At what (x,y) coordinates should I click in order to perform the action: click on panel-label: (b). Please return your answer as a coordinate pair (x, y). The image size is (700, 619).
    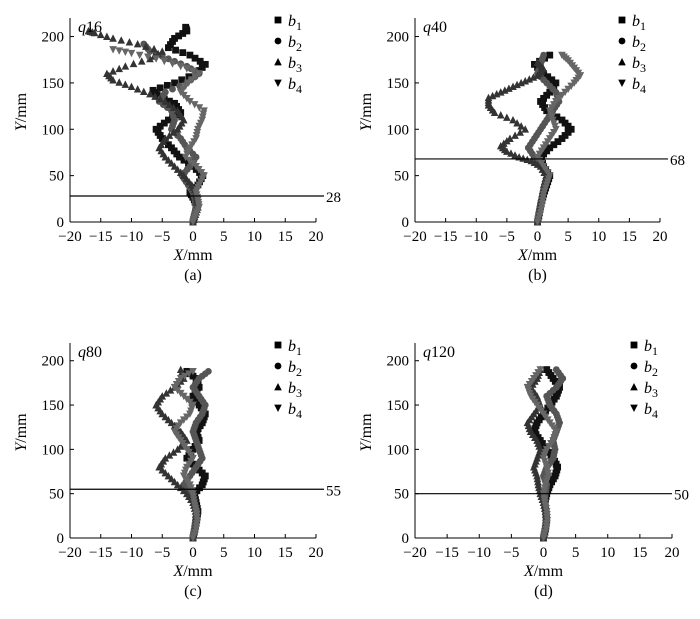
    Looking at the image, I should click on (537, 275).